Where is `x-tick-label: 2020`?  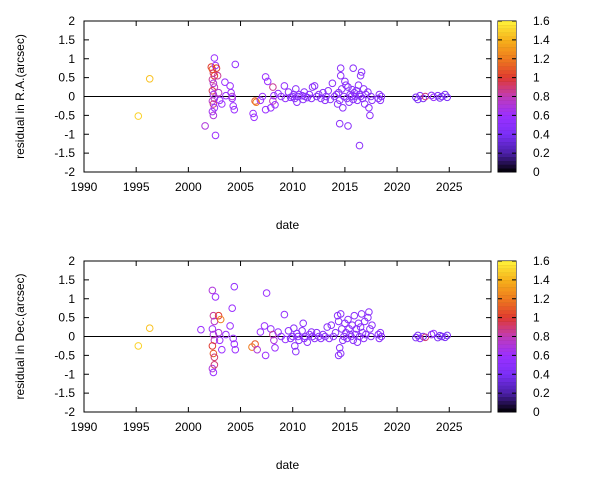
x-tick-label: 2020 is located at coordinates (397, 427).